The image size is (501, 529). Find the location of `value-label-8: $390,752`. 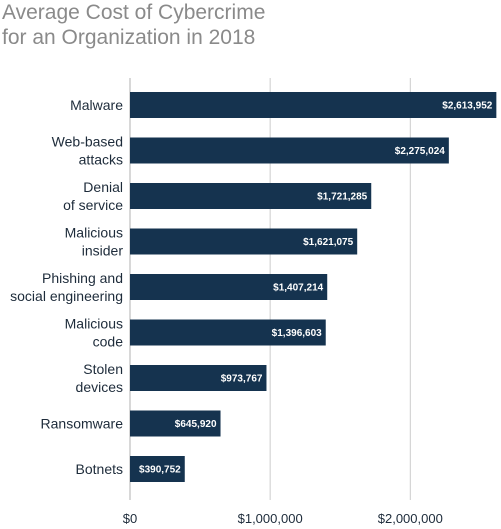

value-label-8: $390,752 is located at coordinates (160, 470).